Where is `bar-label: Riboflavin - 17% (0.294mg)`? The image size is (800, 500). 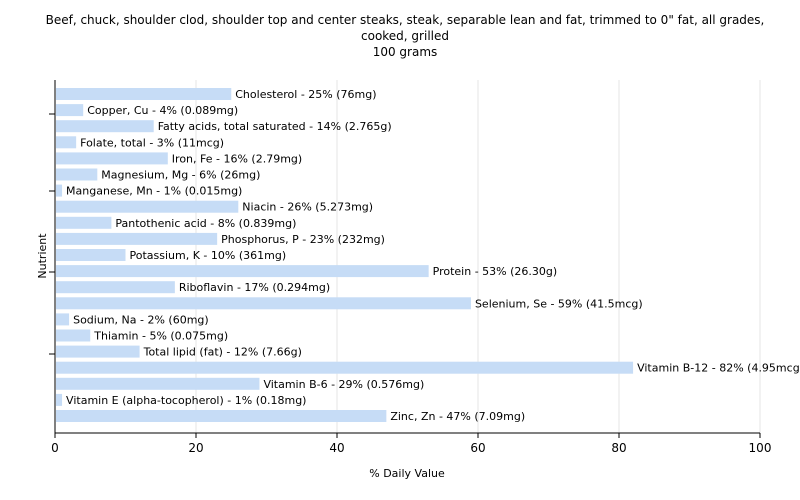 bar-label: Riboflavin - 17% (0.294mg) is located at coordinates (254, 287).